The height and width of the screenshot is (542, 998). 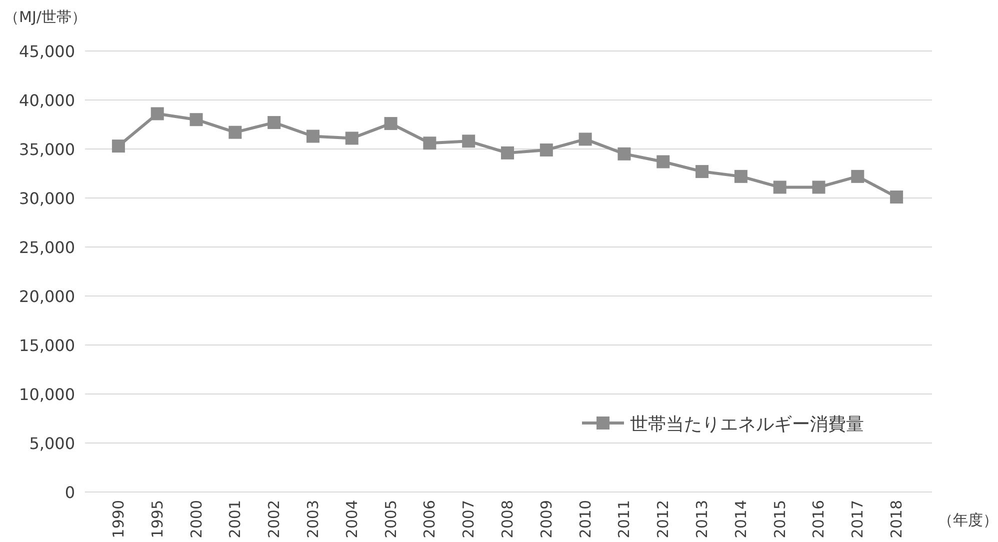 What do you see at coordinates (624, 519) in the screenshot?
I see `x-tick-label: 2011` at bounding box center [624, 519].